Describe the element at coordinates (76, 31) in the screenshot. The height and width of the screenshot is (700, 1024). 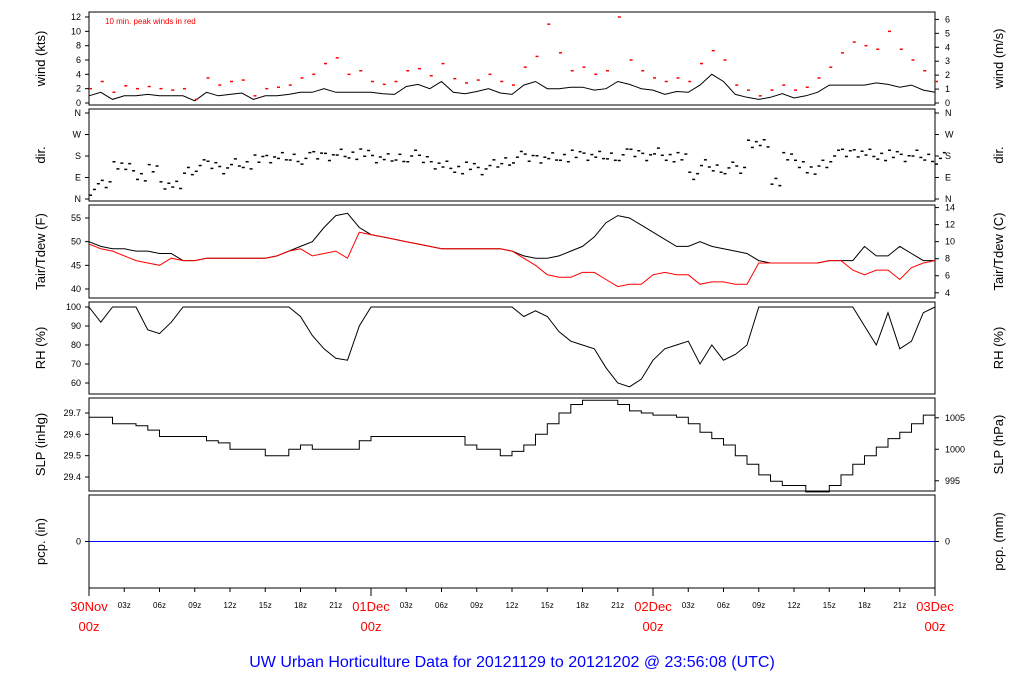
I see `wind-ytick-label: 10` at that location.